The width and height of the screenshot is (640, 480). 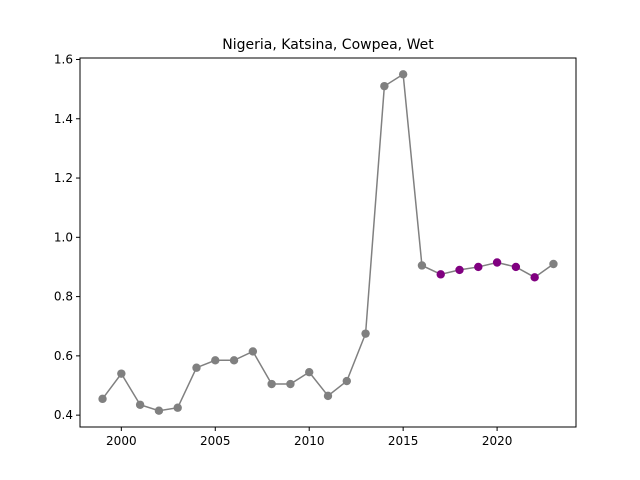 What do you see at coordinates (497, 441) in the screenshot?
I see `x-tick-label: 2020` at bounding box center [497, 441].